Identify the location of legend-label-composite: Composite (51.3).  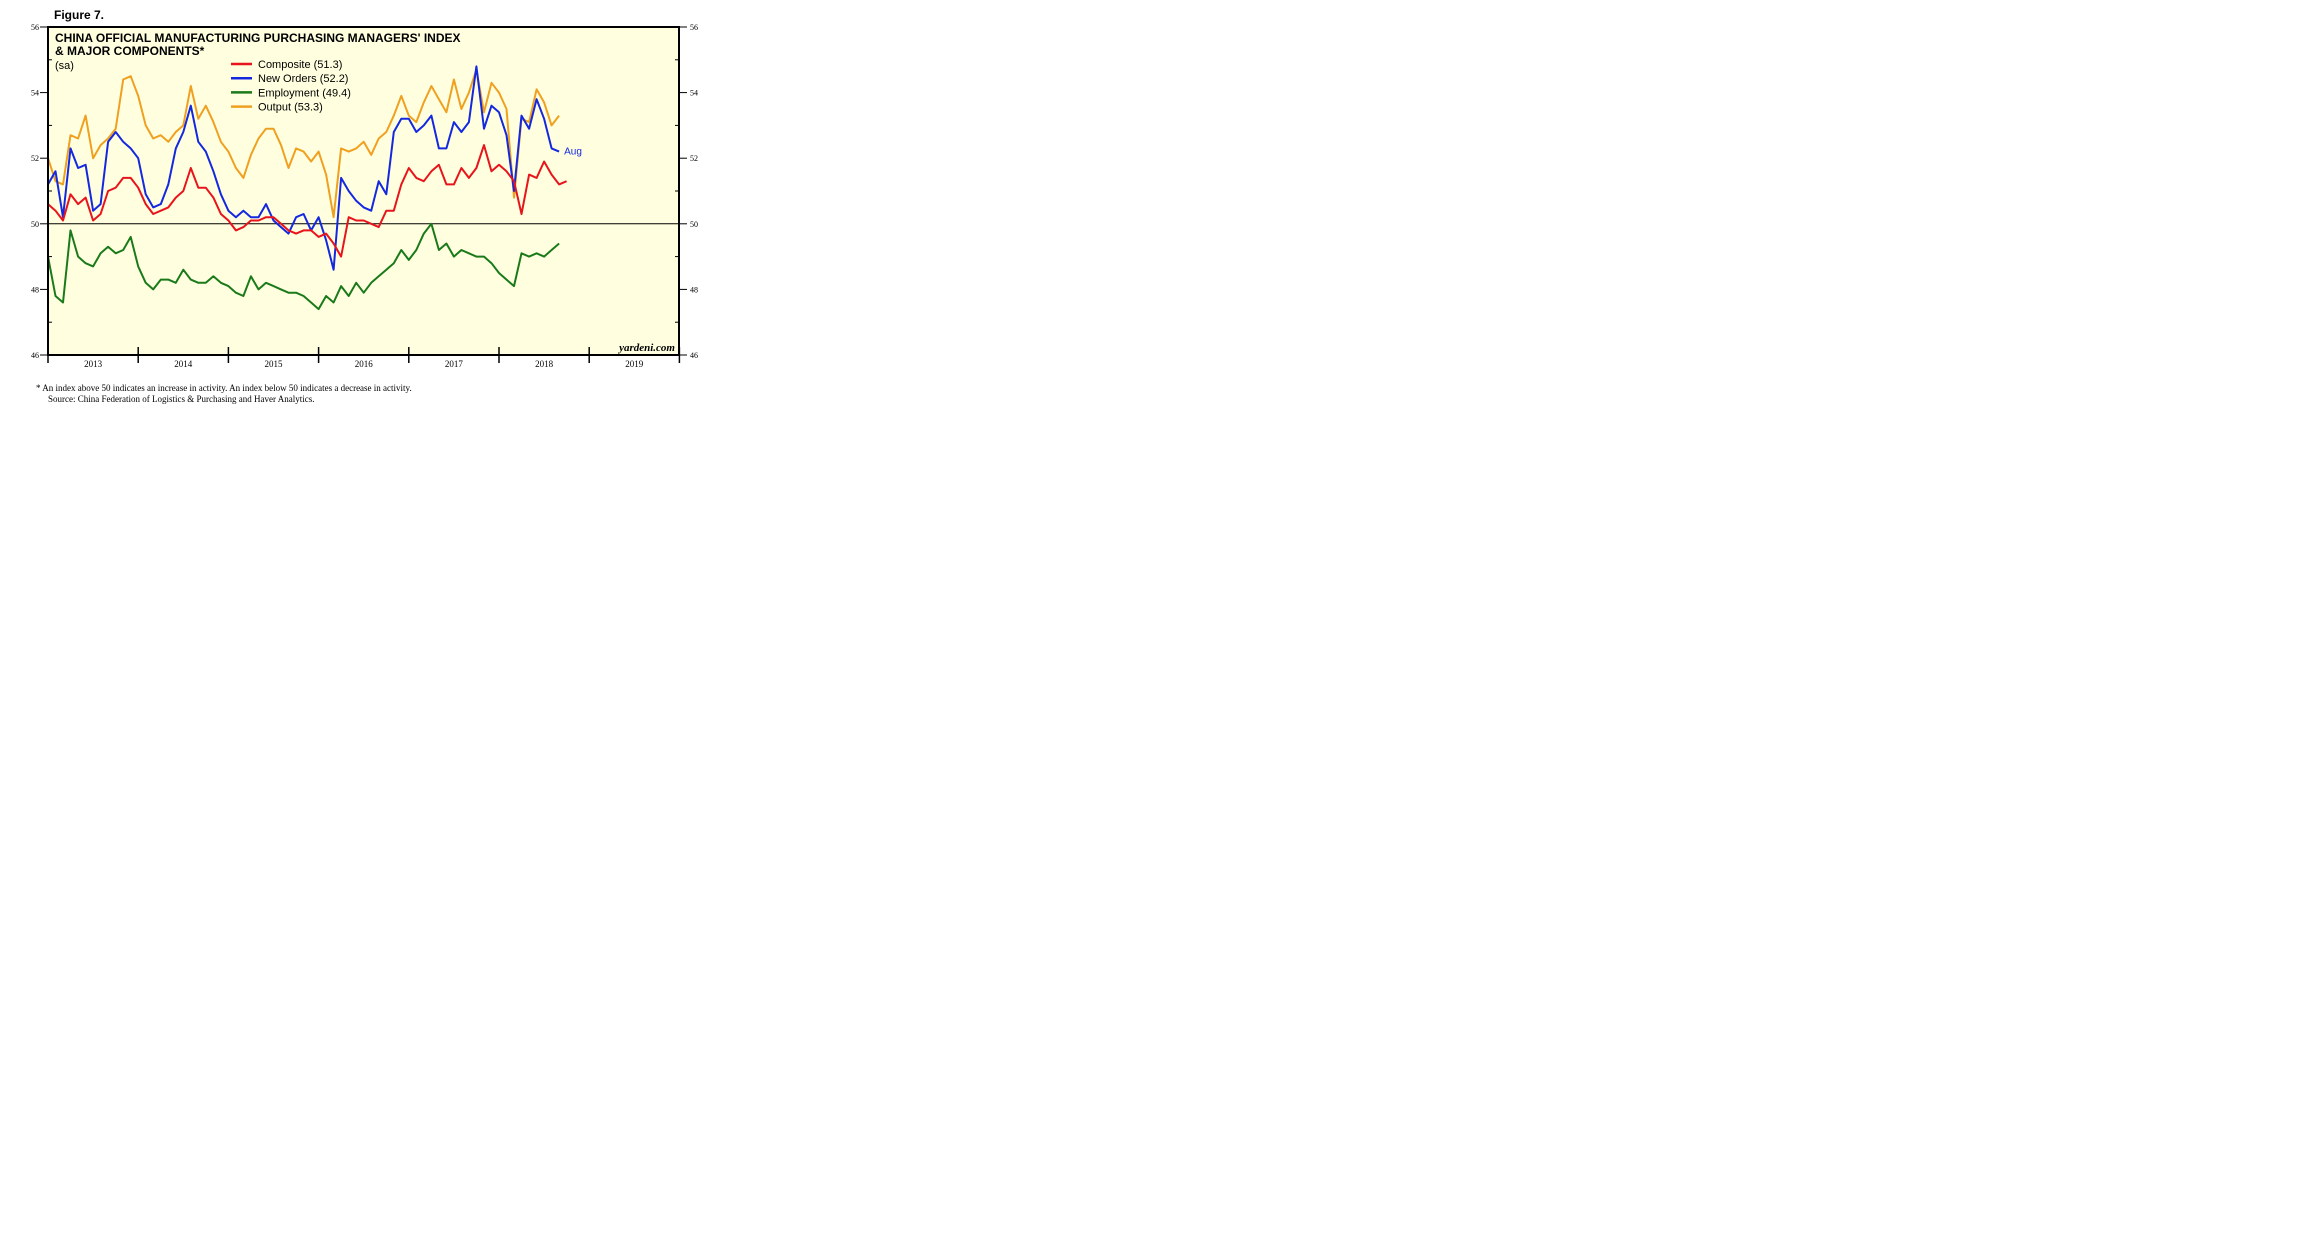
(300, 65).